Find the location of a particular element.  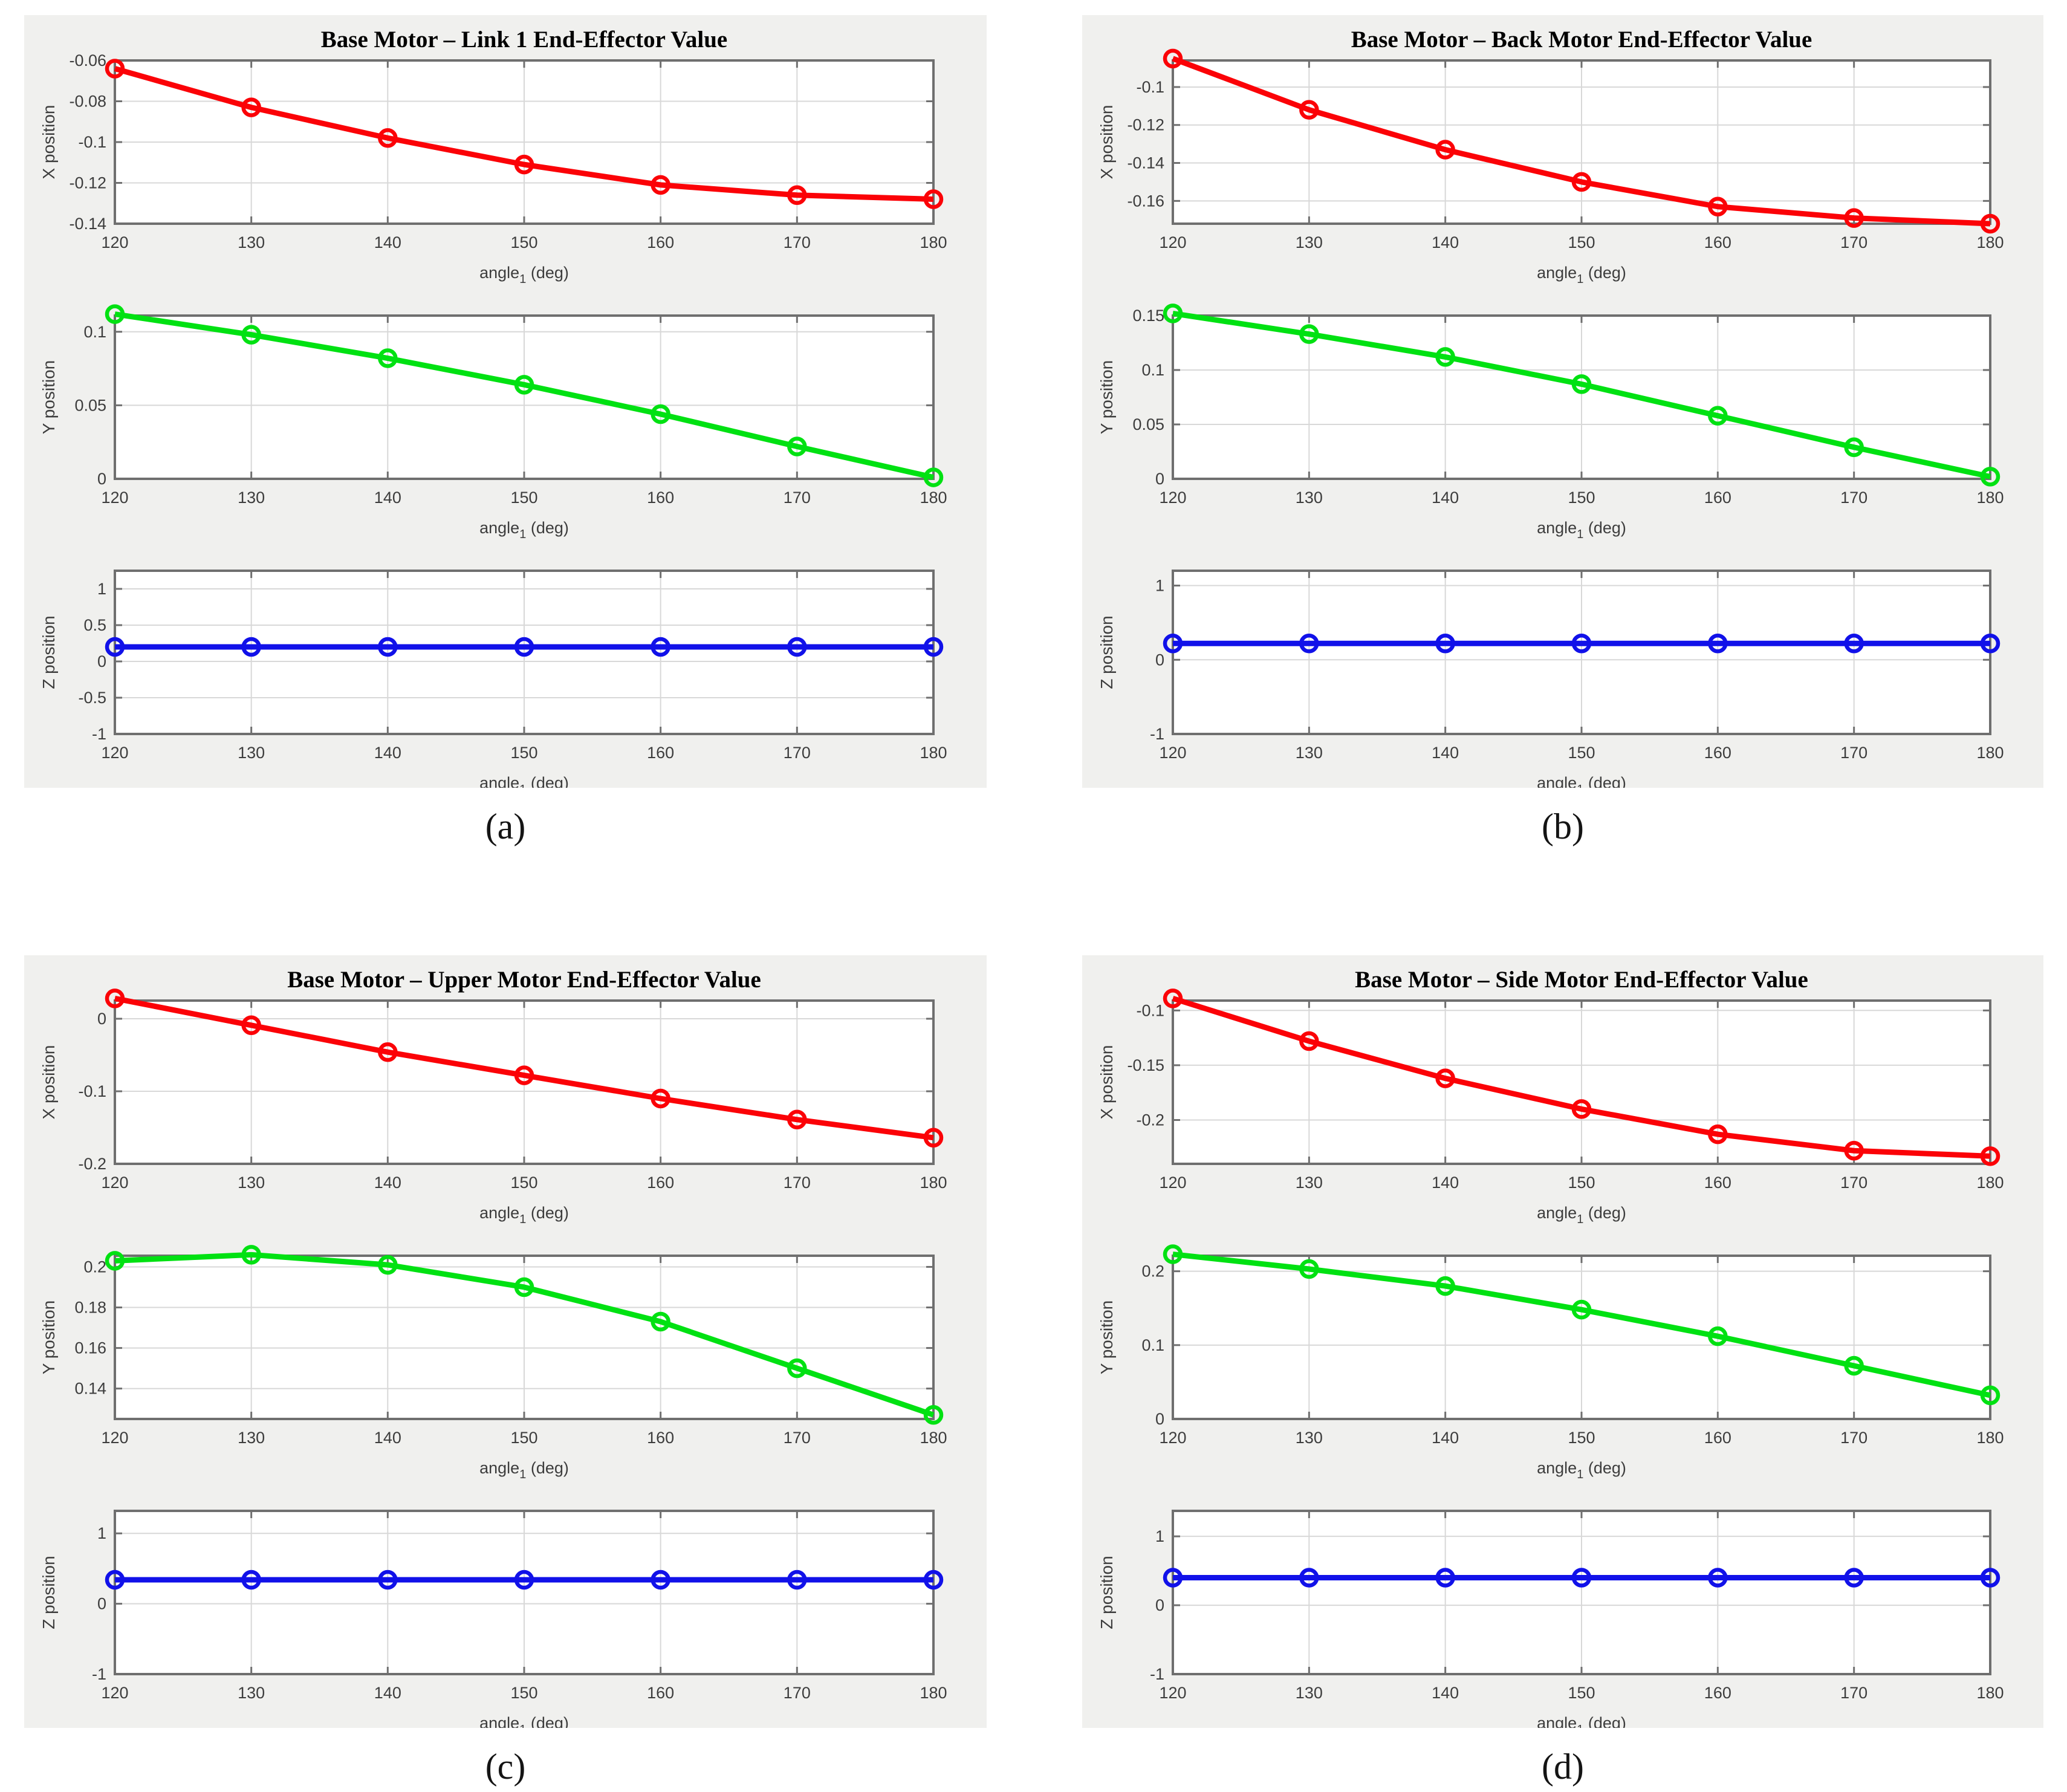

x-tick-label: 170 is located at coordinates (1853, 1183).